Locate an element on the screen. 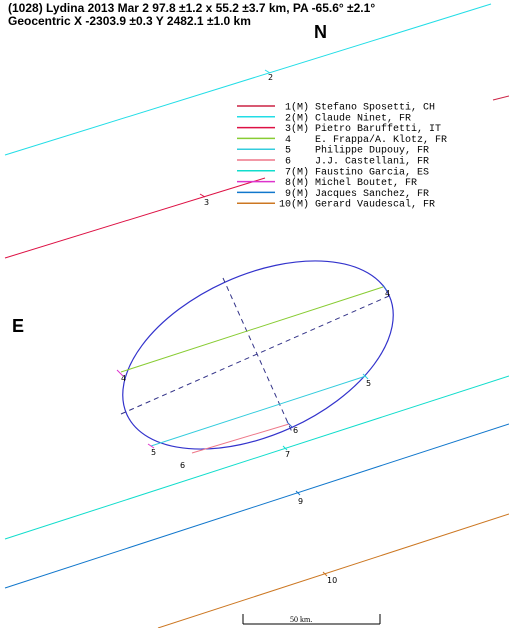 Image resolution: width=509 pixels, height=628 pixels. legend-entry-5: 5 Philippe Dupouy, FR is located at coordinates (354, 151).